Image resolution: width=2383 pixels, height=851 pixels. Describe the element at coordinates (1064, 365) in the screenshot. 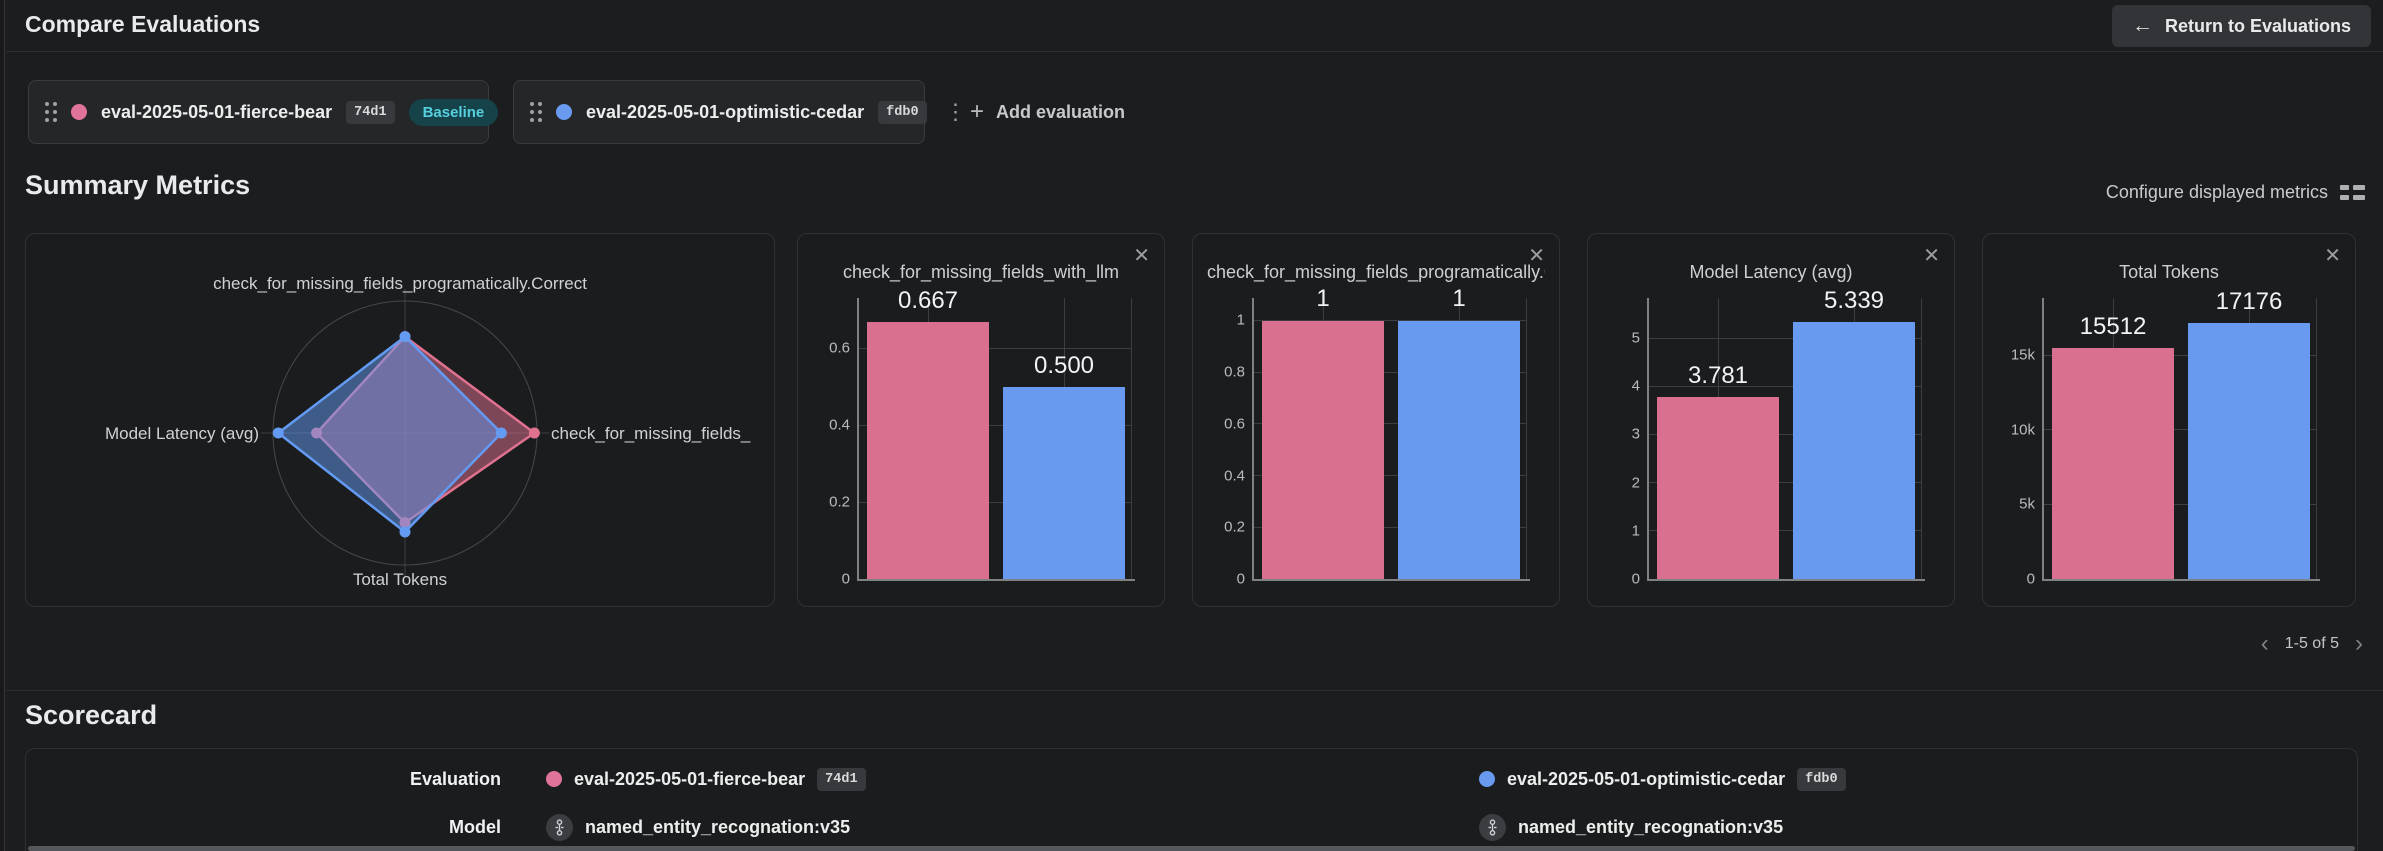

I see `bar-value-label: 0.500` at that location.